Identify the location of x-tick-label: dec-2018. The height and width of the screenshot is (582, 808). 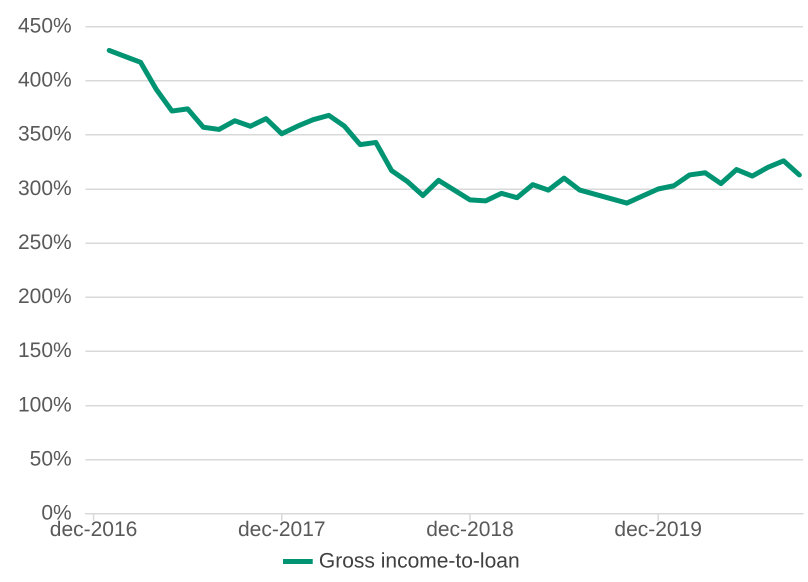
(470, 530).